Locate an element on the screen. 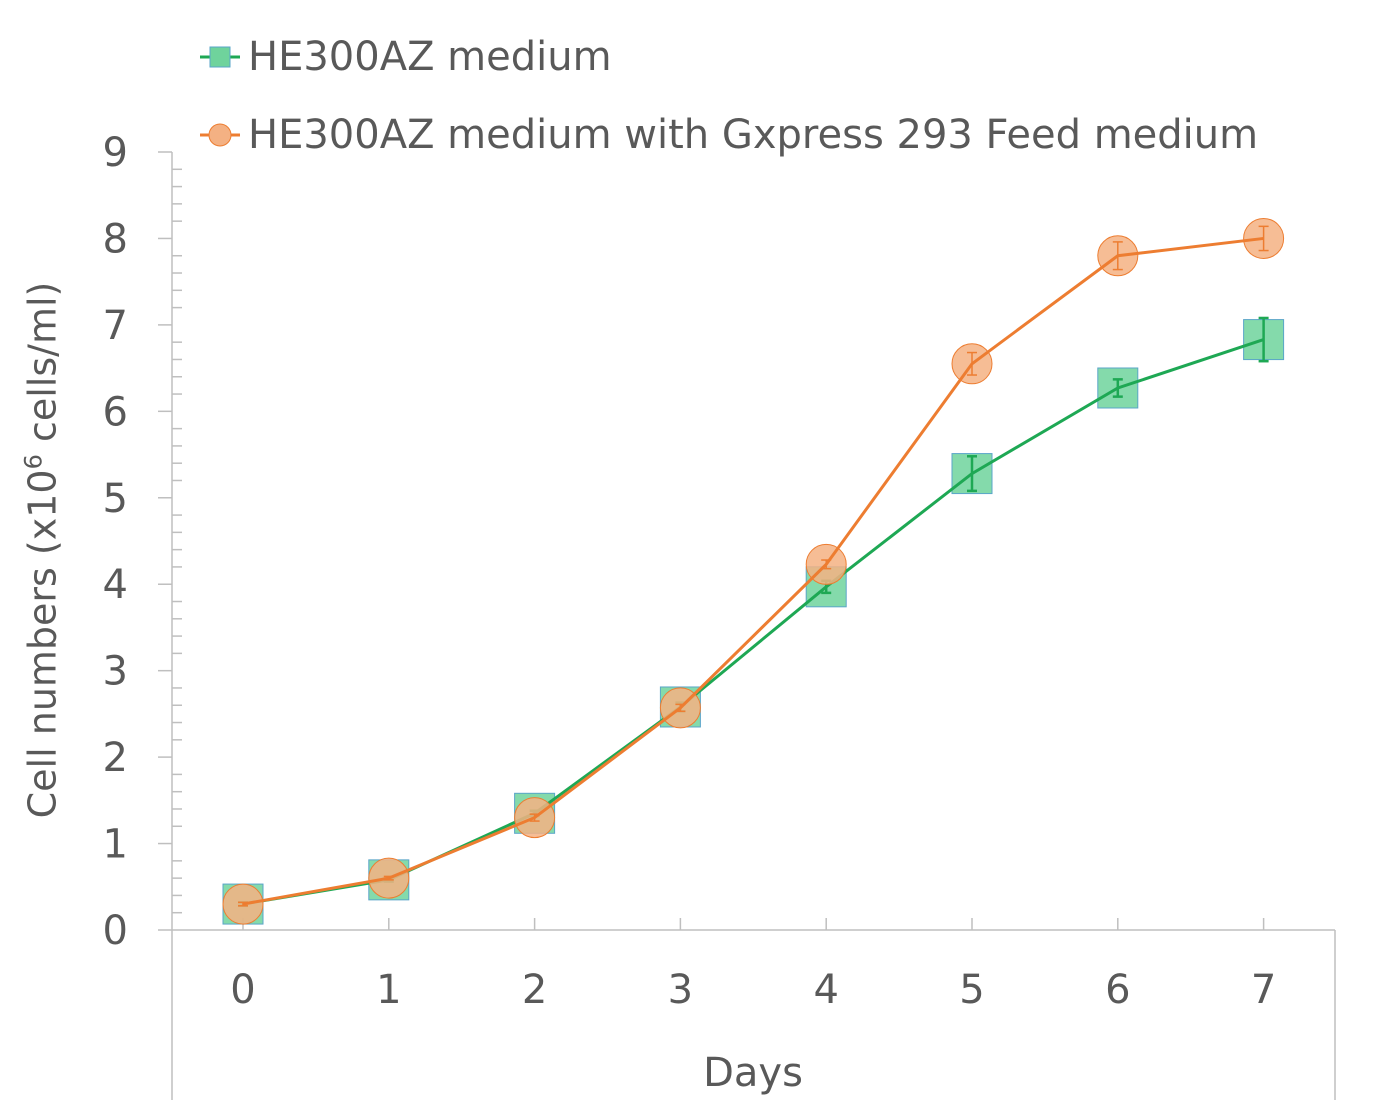 This screenshot has width=1377, height=1112. legend-item-green: HE300AZ medium is located at coordinates (406, 57).